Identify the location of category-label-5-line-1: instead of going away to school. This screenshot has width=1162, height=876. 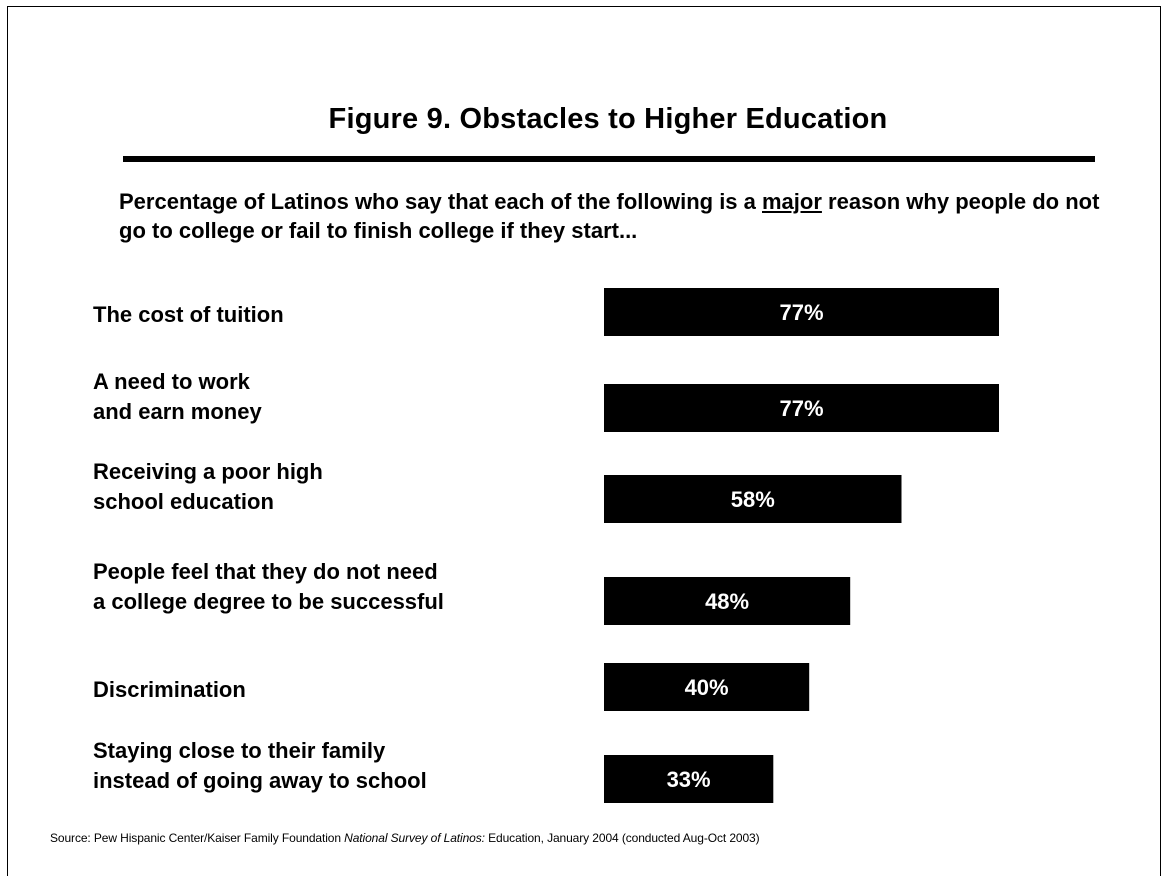
(260, 780).